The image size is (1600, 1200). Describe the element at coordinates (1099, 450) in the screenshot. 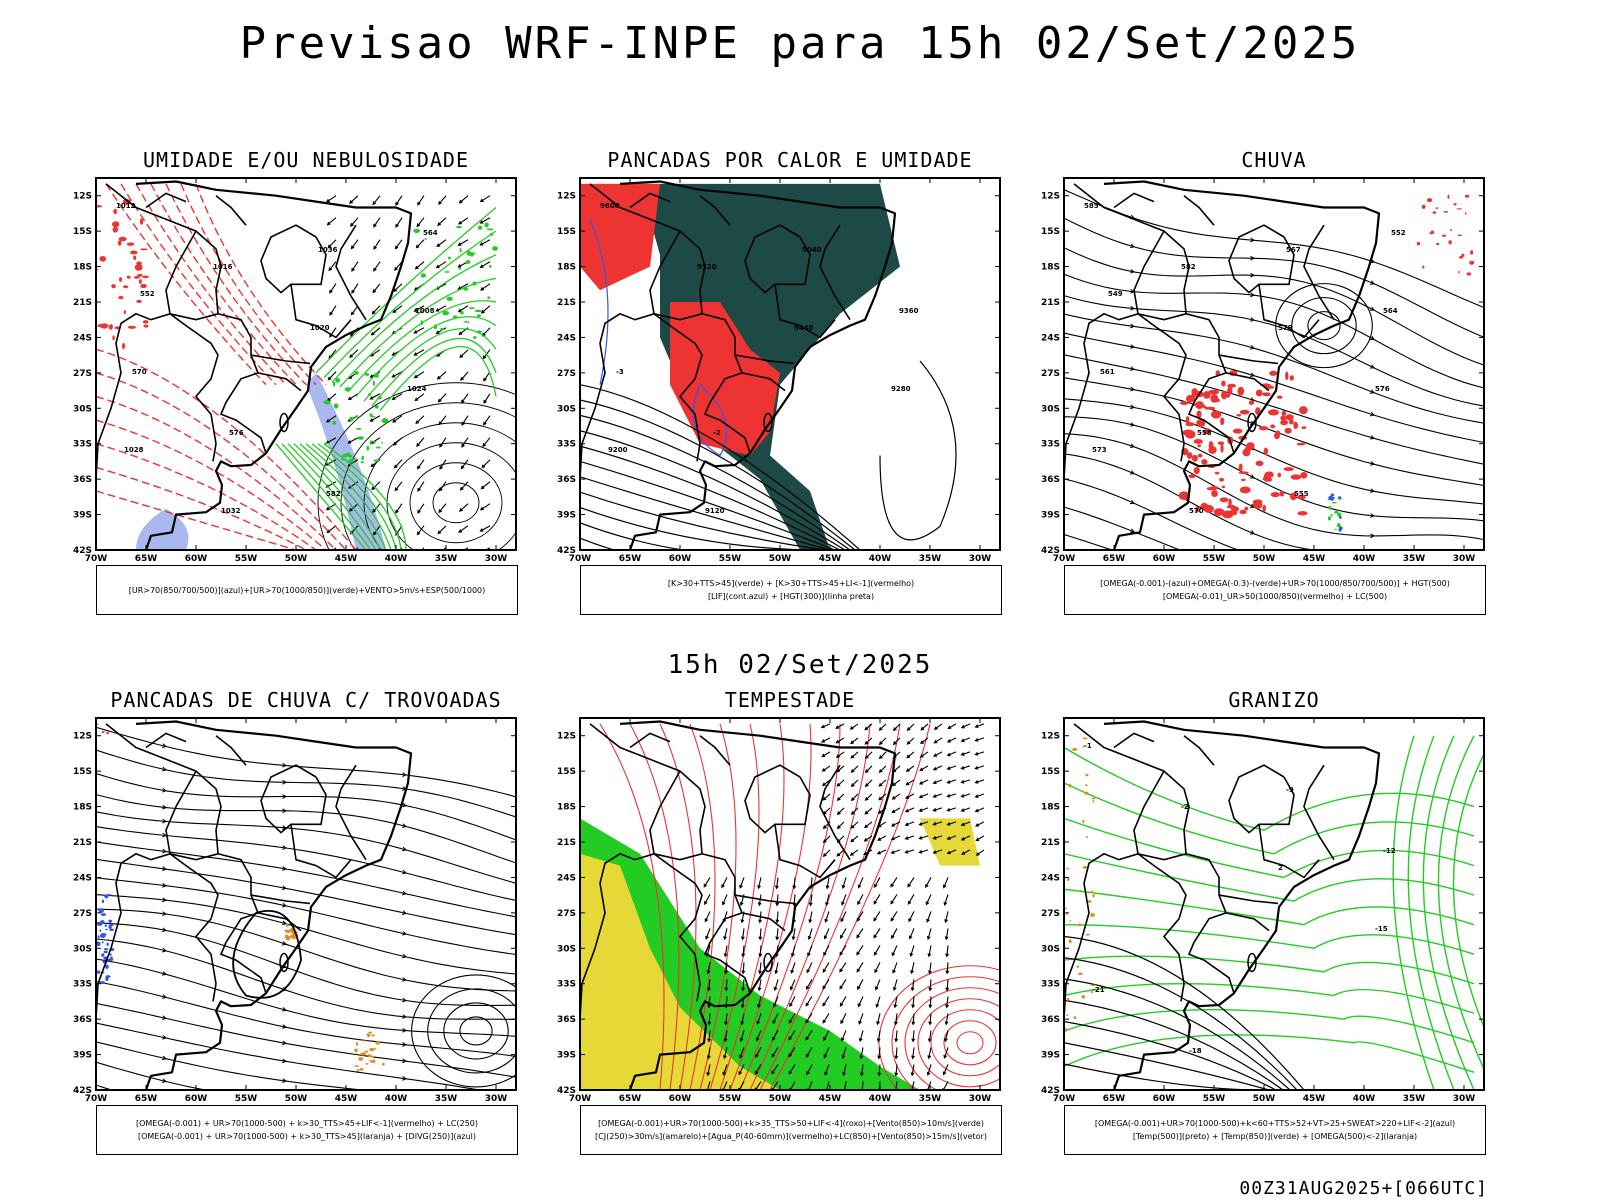

I see `contour-label: 573` at that location.